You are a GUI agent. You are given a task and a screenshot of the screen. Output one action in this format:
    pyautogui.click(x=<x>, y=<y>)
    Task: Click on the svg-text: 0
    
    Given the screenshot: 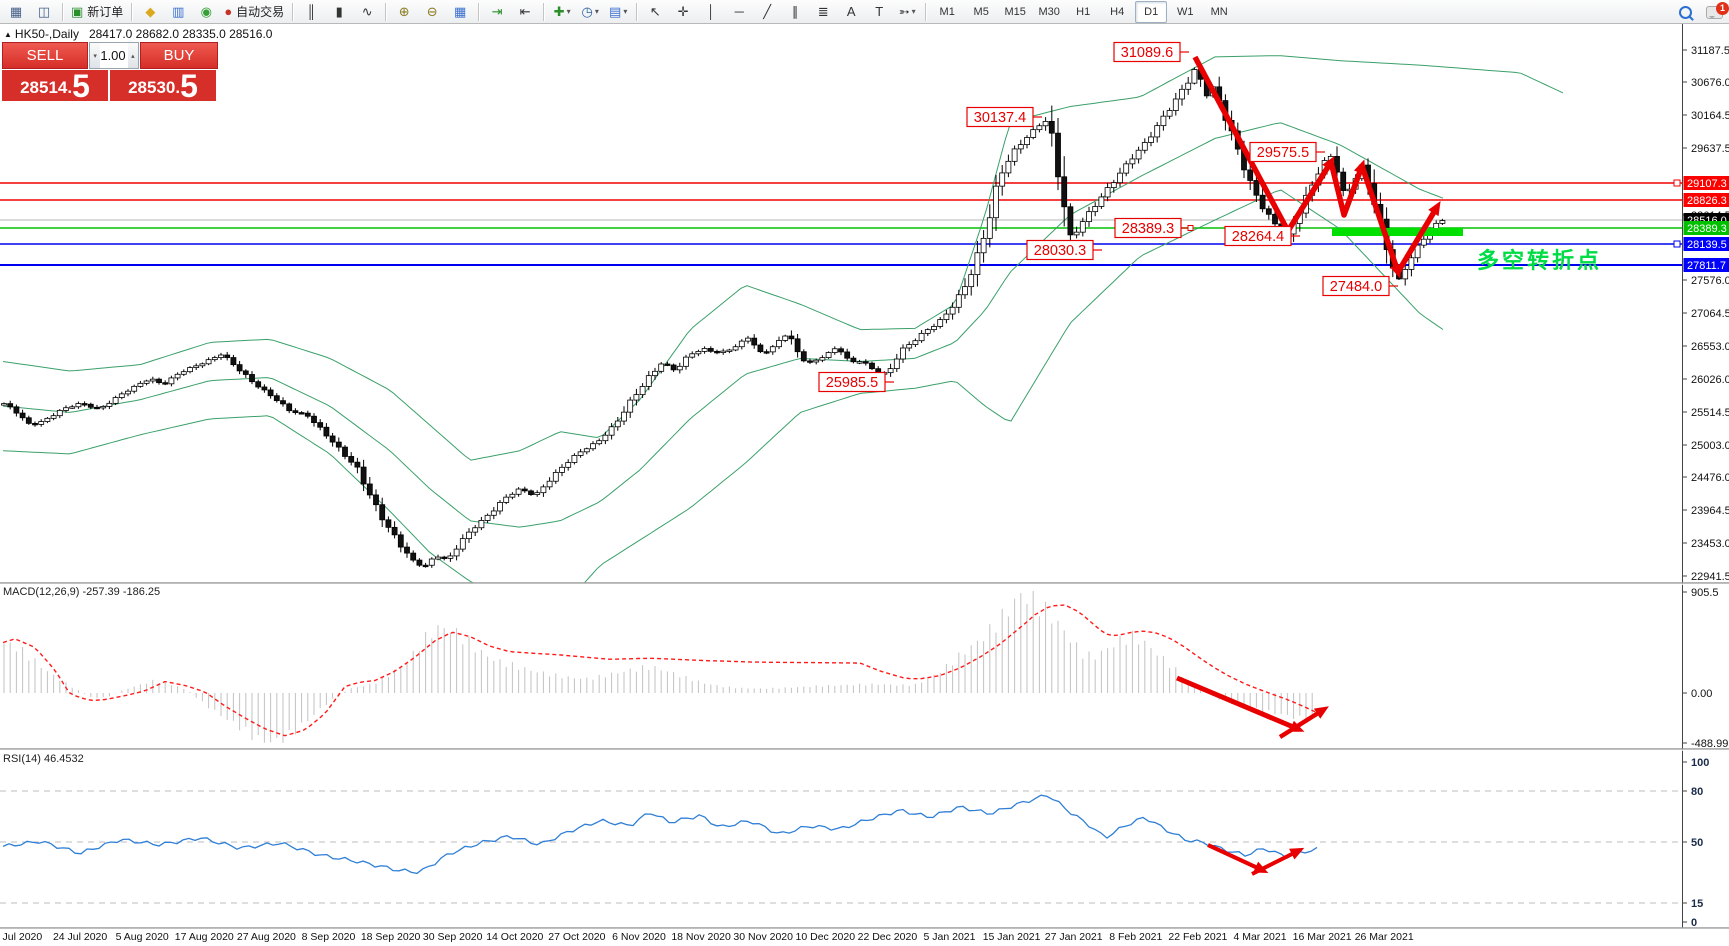 What is the action you would take?
    pyautogui.click(x=1694, y=923)
    